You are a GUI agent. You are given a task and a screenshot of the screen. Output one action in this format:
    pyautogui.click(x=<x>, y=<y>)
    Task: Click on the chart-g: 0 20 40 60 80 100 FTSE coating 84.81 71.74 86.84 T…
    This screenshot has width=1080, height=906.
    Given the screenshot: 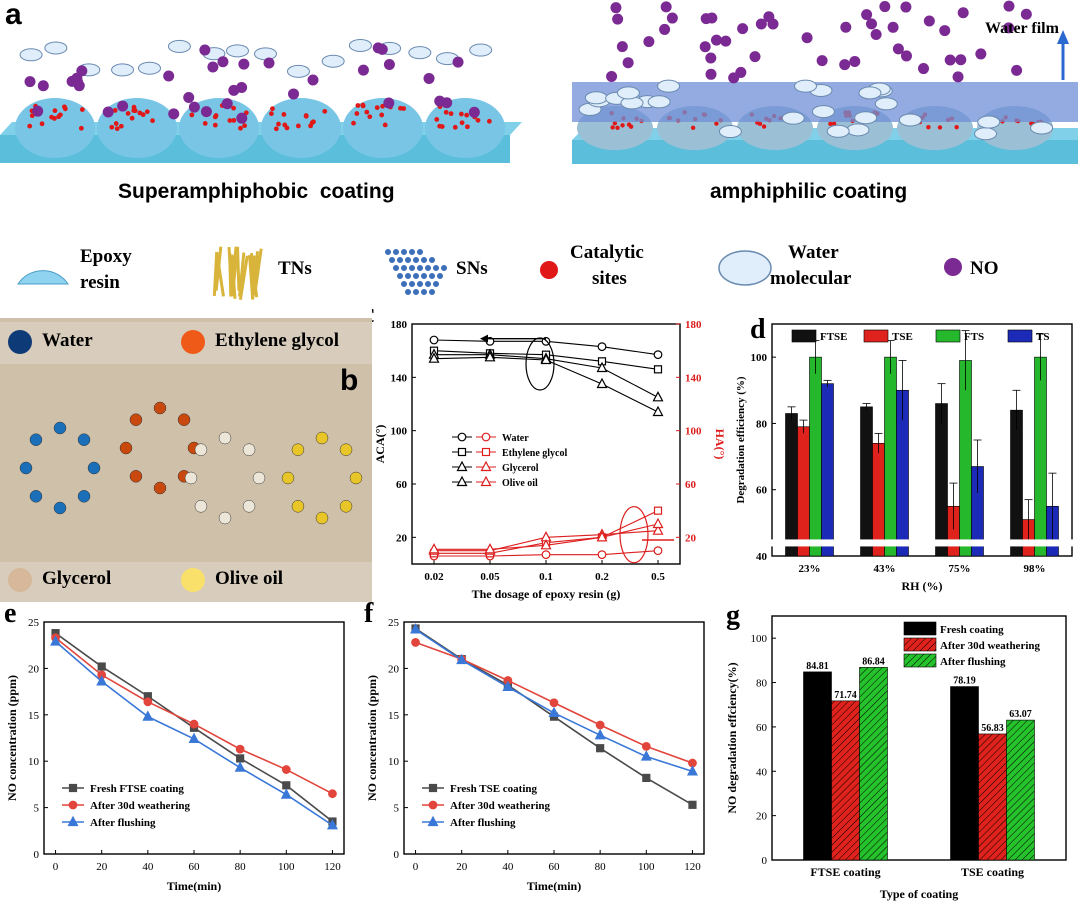 What is the action you would take?
    pyautogui.click(x=896, y=750)
    